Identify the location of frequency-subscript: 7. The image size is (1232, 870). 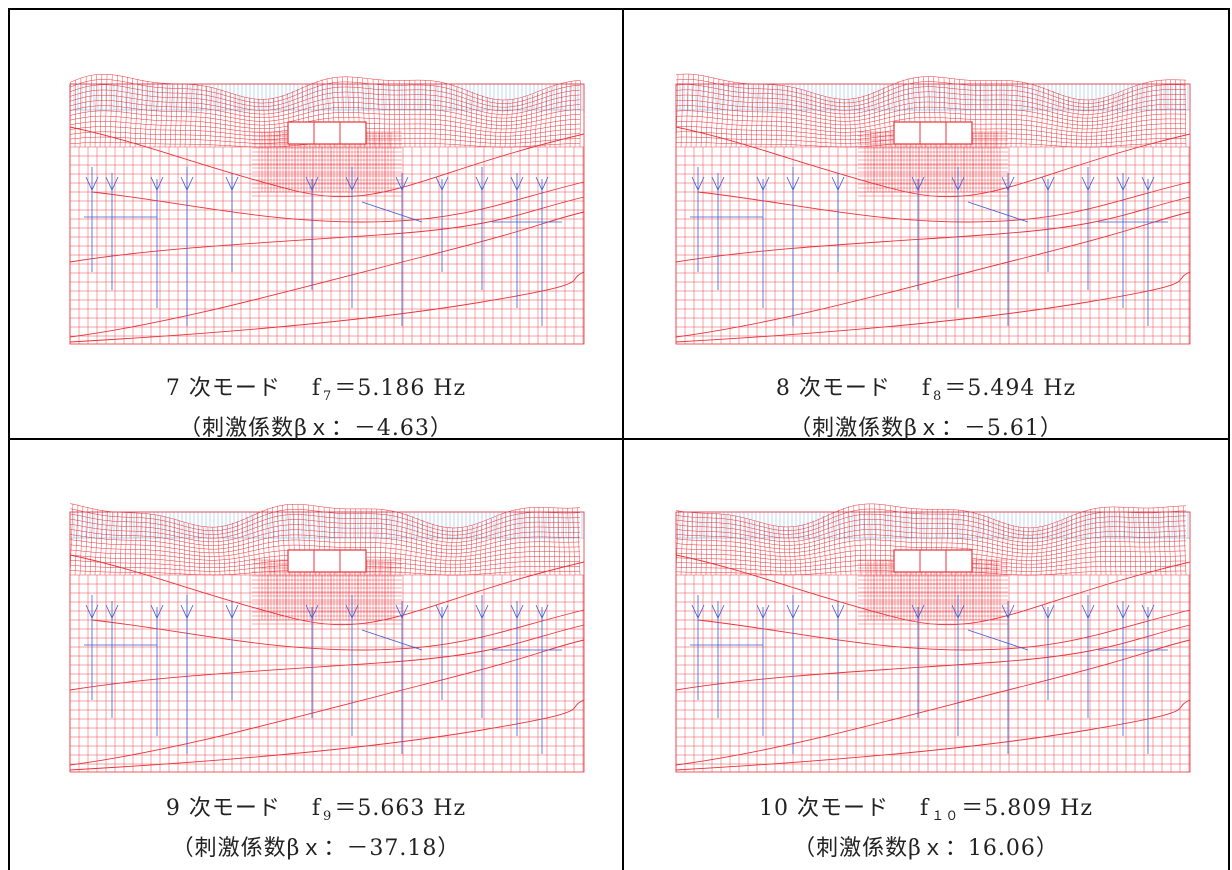
(328, 396).